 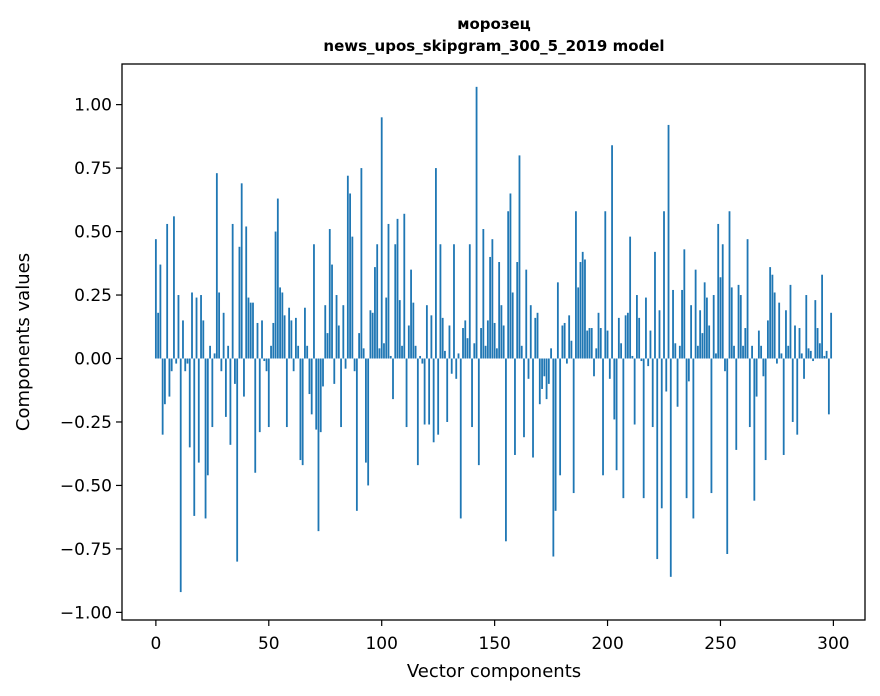 What do you see at coordinates (93, 233) in the screenshot?
I see `y-tick-label: 0.50` at bounding box center [93, 233].